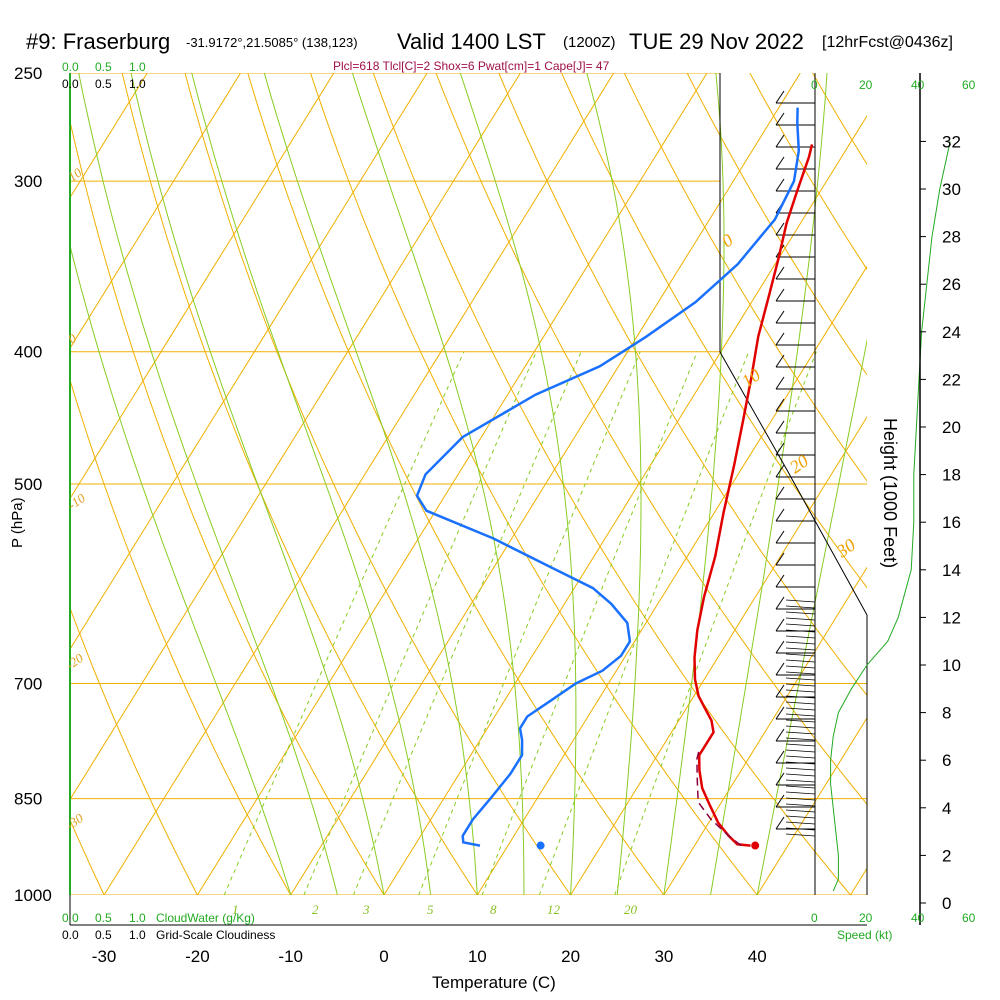 The image size is (1000, 1000). What do you see at coordinates (890, 493) in the screenshot?
I see `height-axis-label: Height (1000 Feet)` at bounding box center [890, 493].